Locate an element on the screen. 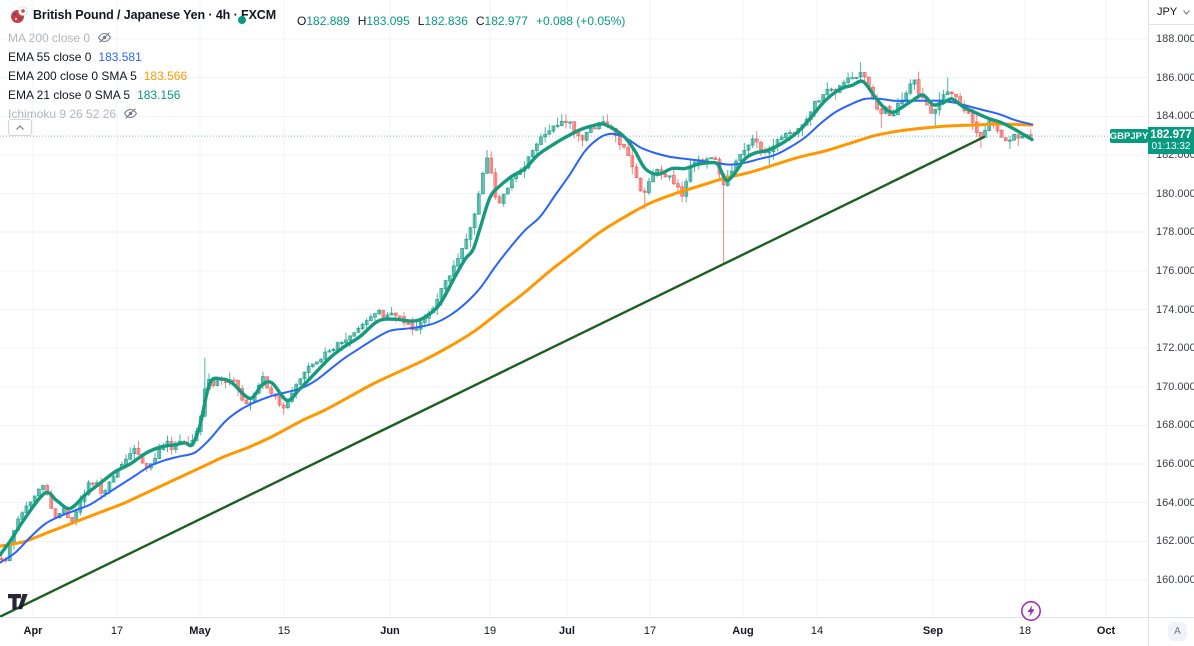  price-axis-label: 188.000 is located at coordinates (1175, 39).